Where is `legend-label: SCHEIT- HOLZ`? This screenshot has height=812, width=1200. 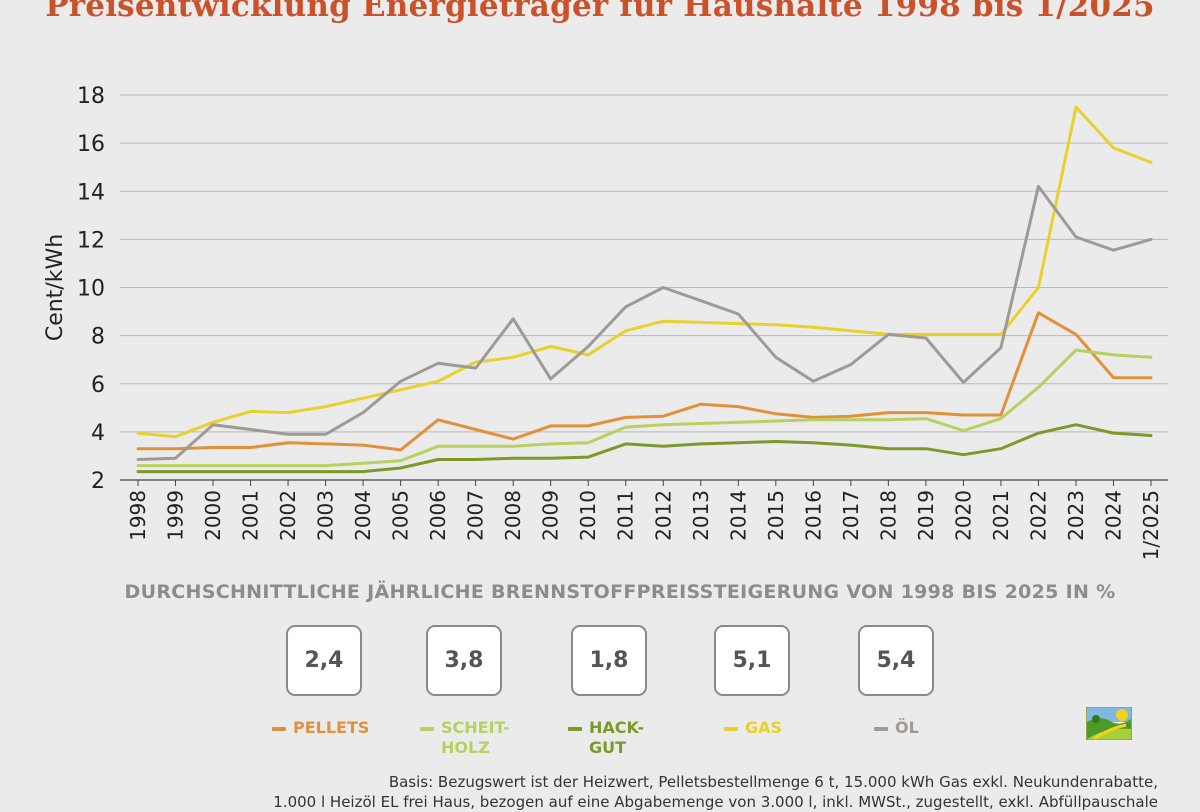
legend-label: SCHEIT- HOLZ is located at coordinates (475, 737).